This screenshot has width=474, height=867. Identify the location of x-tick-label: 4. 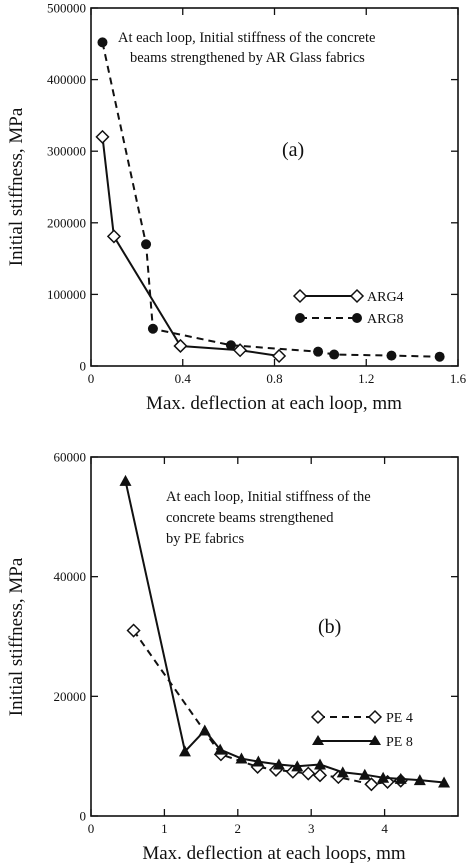
(384, 828).